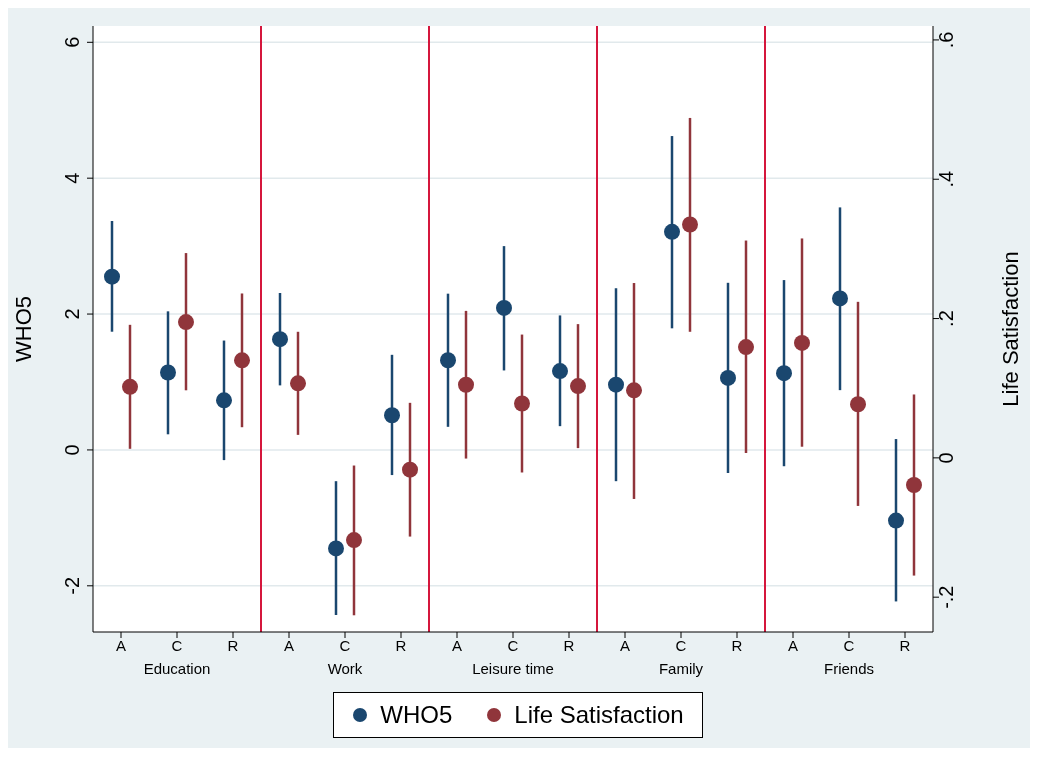  What do you see at coordinates (1010, 329) in the screenshot?
I see `y2-axis-title: Life Satisfaction` at bounding box center [1010, 329].